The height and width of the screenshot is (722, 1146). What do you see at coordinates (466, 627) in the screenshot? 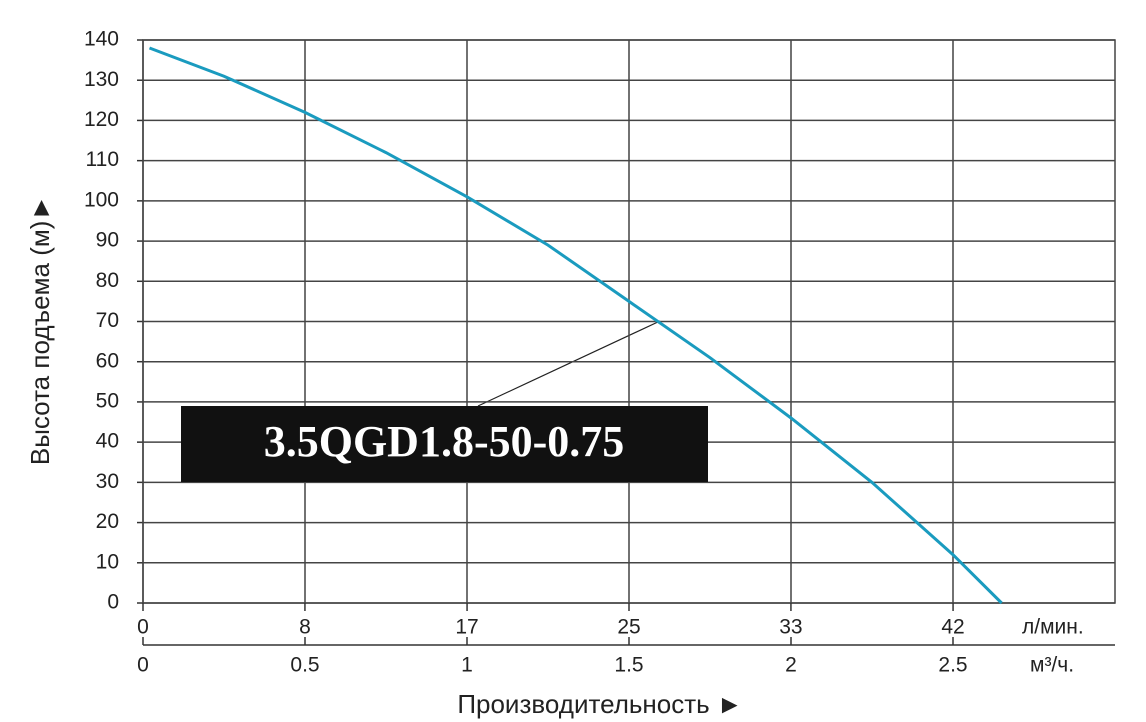
I see `x2-tick-label: 17` at bounding box center [466, 627].